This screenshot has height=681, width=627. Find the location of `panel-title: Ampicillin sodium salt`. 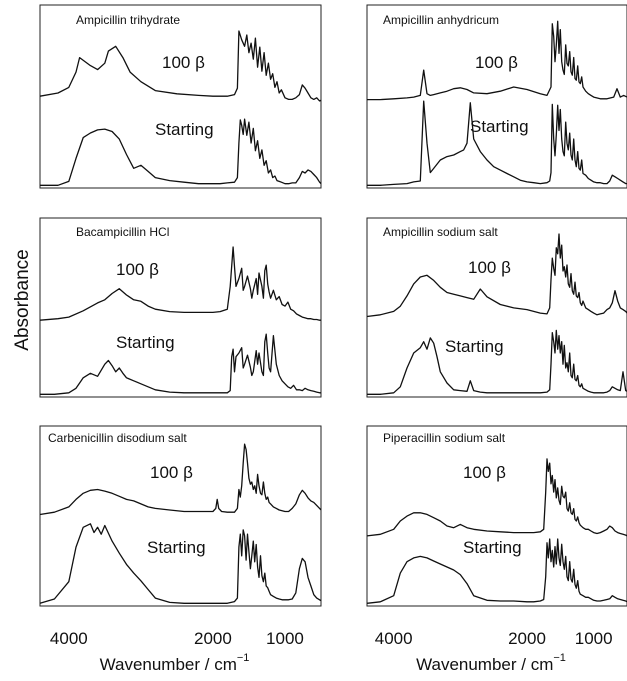

panel-title: Ampicillin sodium salt is located at coordinates (440, 232).